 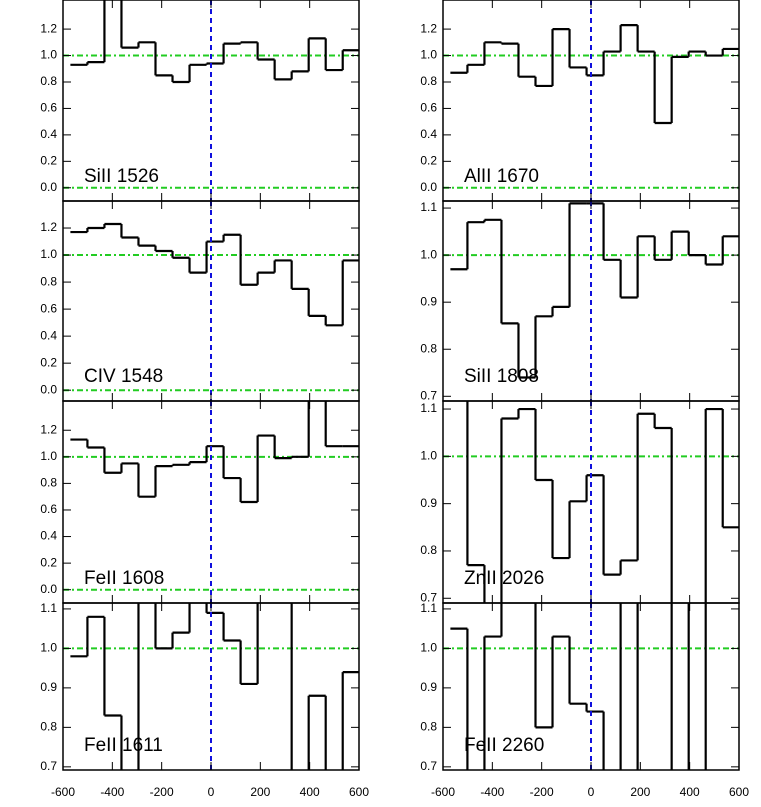 I want to click on panel-label: CIV 1548, so click(x=123, y=376).